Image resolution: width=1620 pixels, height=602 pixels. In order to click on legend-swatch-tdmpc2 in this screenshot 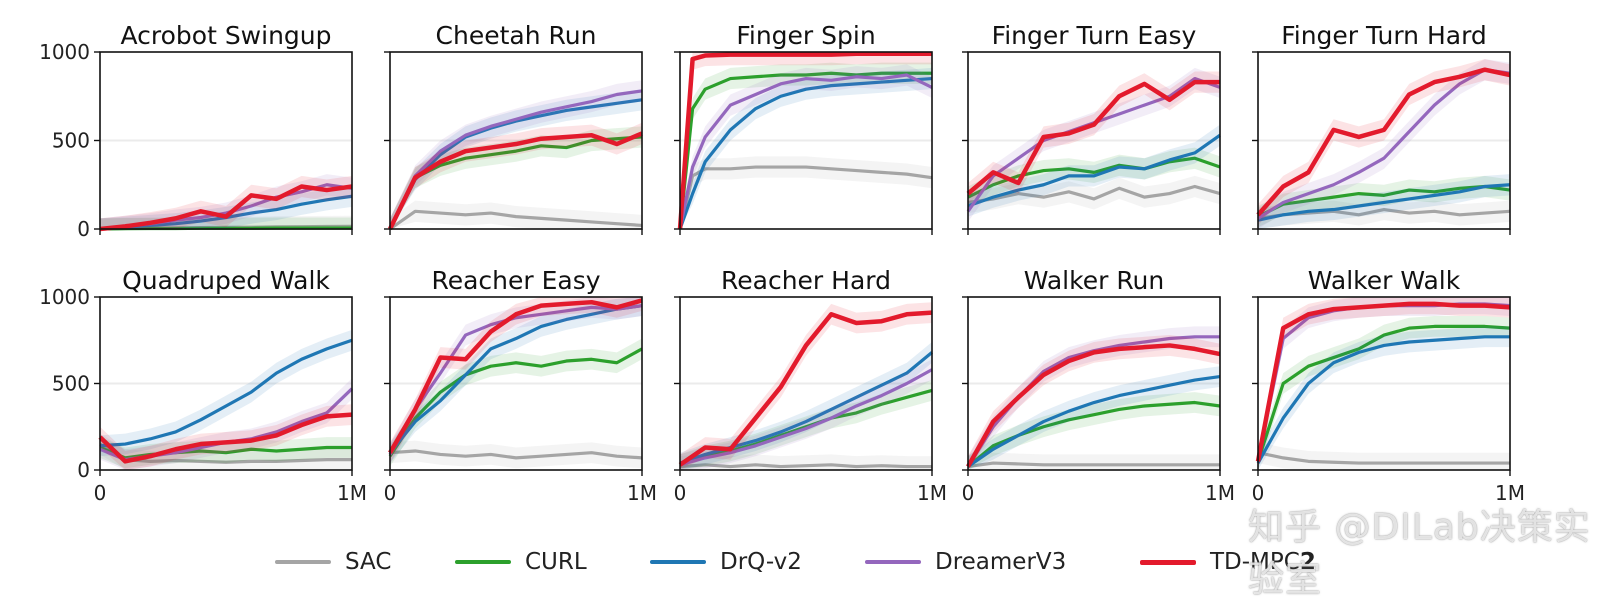, I will do `click(1168, 562)`.